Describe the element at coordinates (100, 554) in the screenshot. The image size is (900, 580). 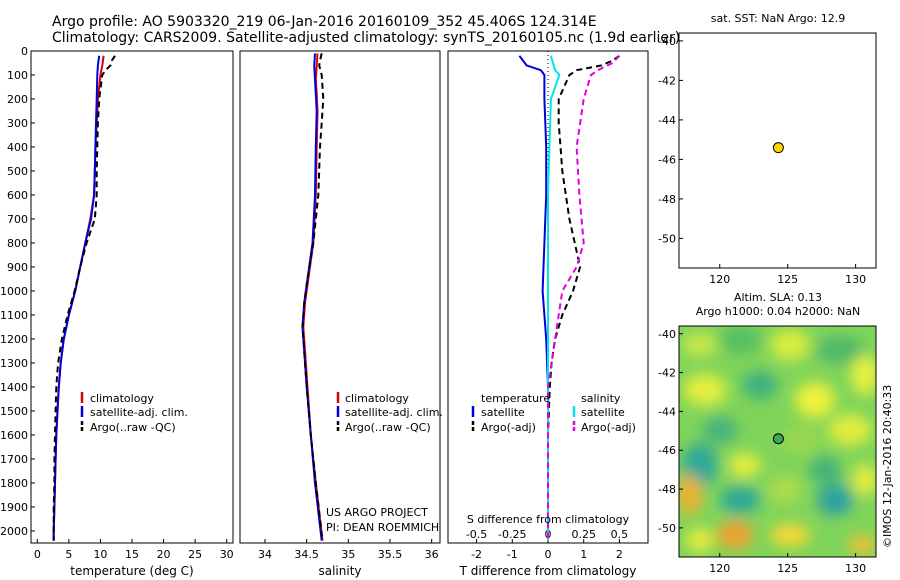
I see `x-tick-label: 10` at that location.